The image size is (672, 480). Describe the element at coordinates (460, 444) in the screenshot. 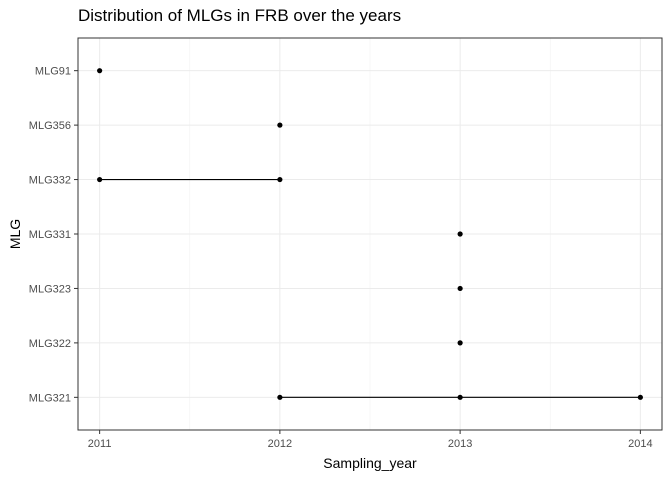

I see `x-tick-label: 2013` at that location.